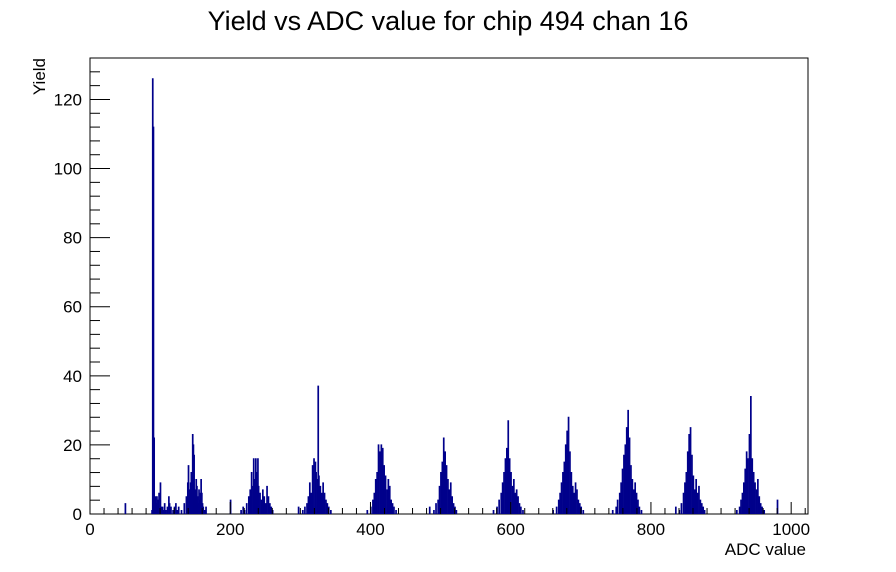 This screenshot has width=896, height=572. I want to click on x-tick-label: 800, so click(651, 529).